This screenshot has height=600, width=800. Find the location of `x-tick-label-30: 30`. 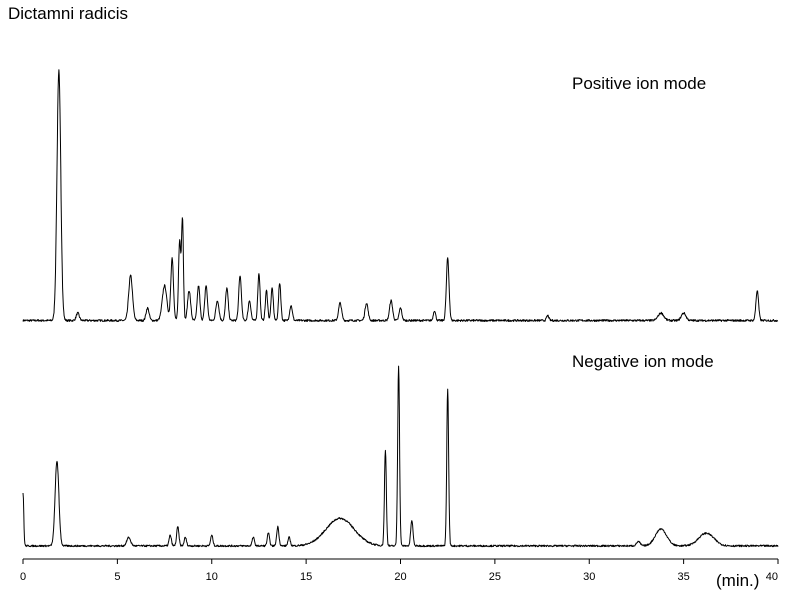

x-tick-label-30: 30 is located at coordinates (589, 577).